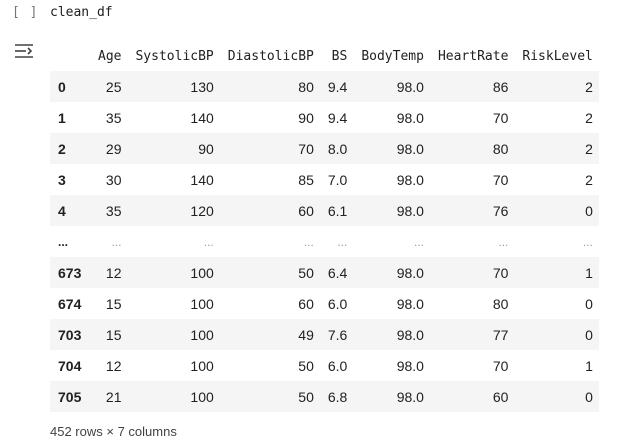 The image size is (619, 448). I want to click on table-cell: 120, so click(173, 210).